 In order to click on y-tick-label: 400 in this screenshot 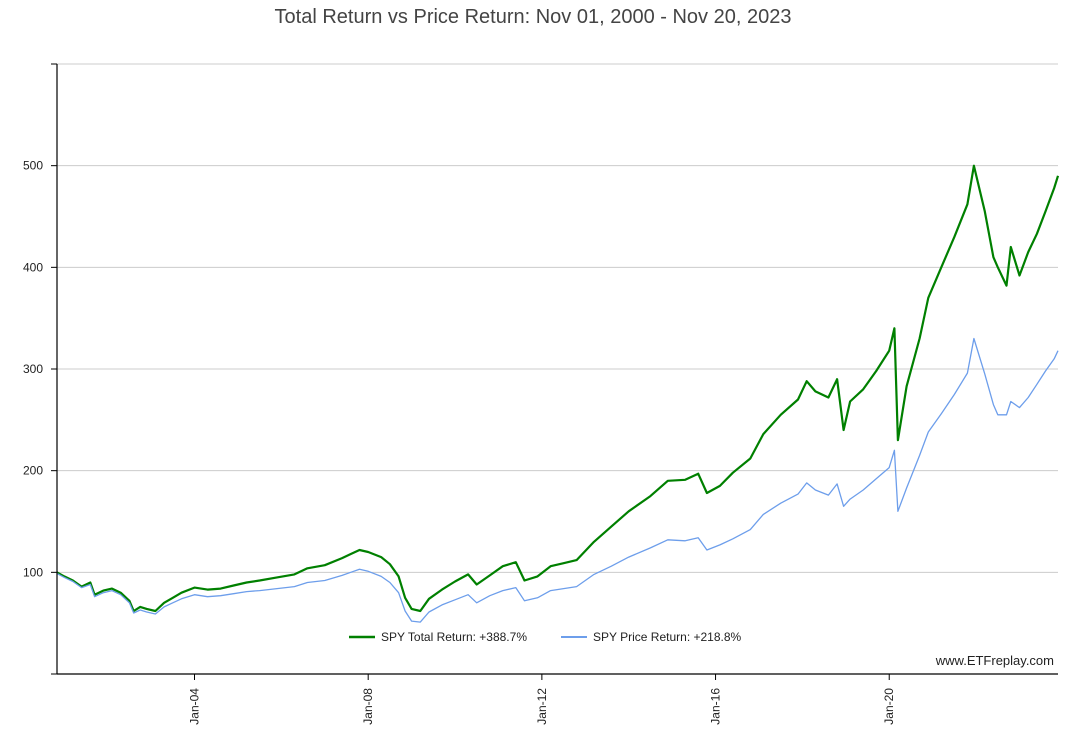, I will do `click(33, 267)`.